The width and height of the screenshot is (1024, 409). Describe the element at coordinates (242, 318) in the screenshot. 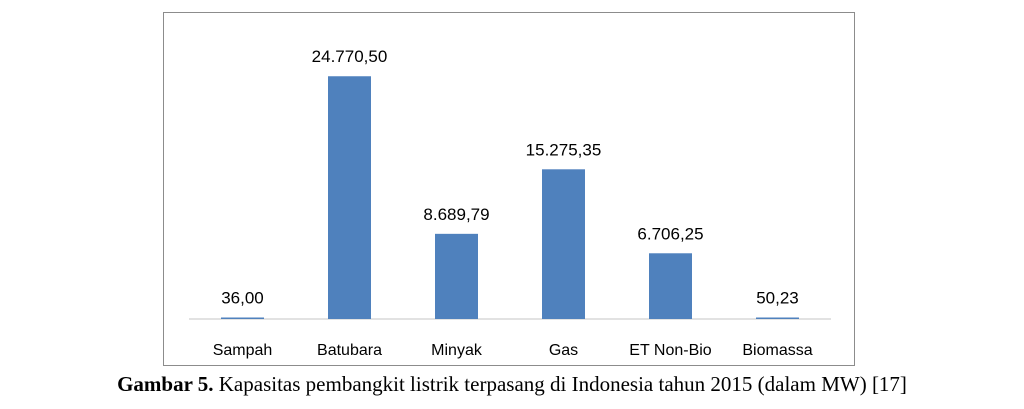

I see `bar-sampah` at that location.